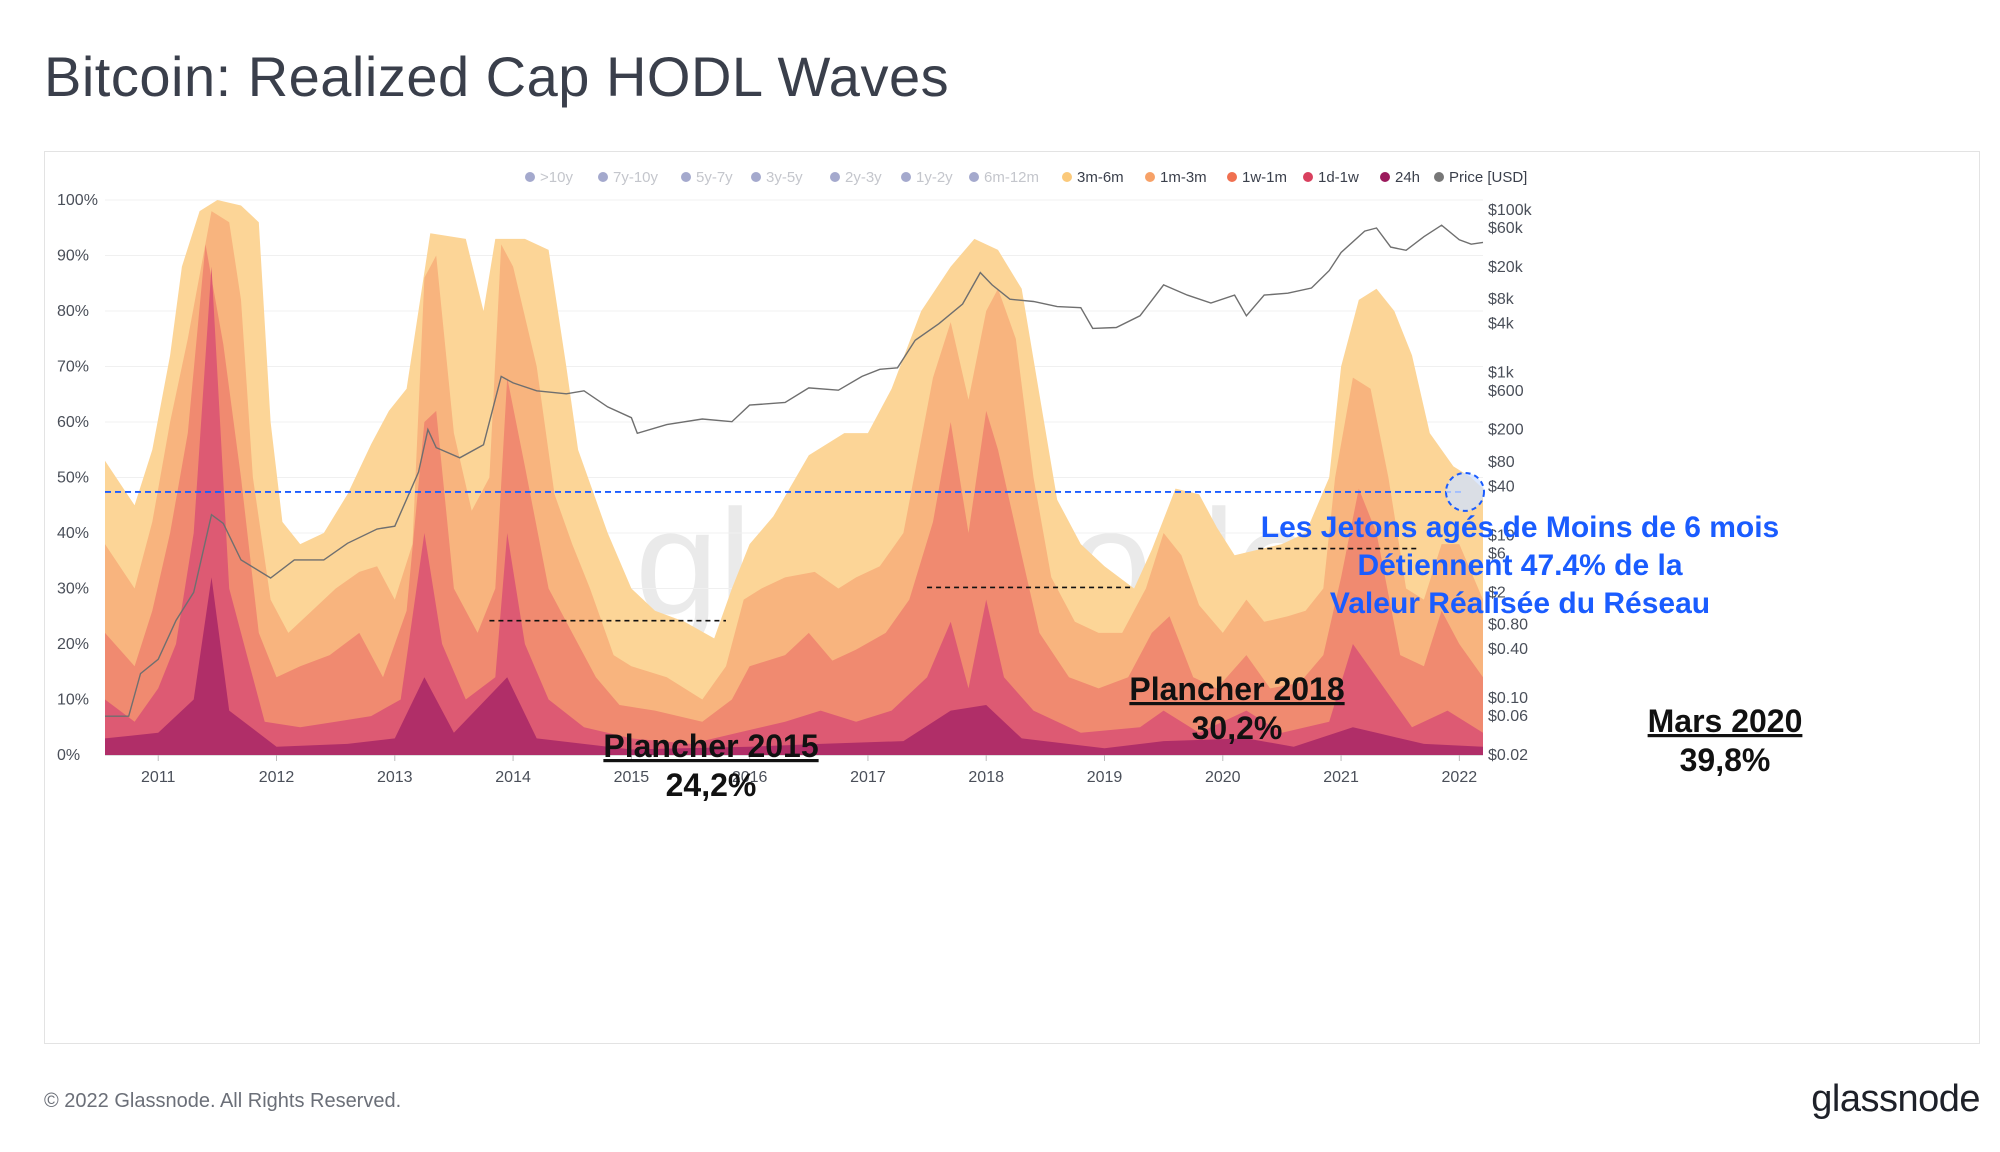  What do you see at coordinates (868, 777) in the screenshot?
I see `x-tick-label: 2017` at bounding box center [868, 777].